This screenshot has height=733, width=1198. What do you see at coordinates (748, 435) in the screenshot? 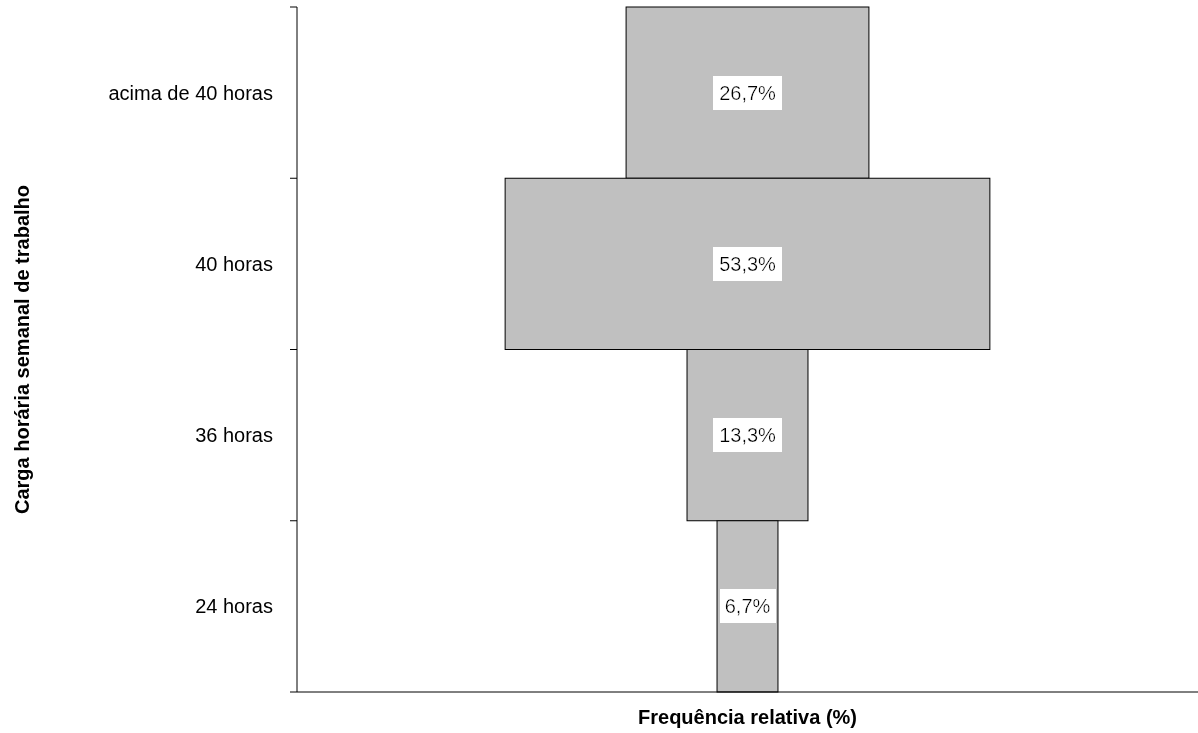
I see `data-label: 13,3%` at bounding box center [748, 435].